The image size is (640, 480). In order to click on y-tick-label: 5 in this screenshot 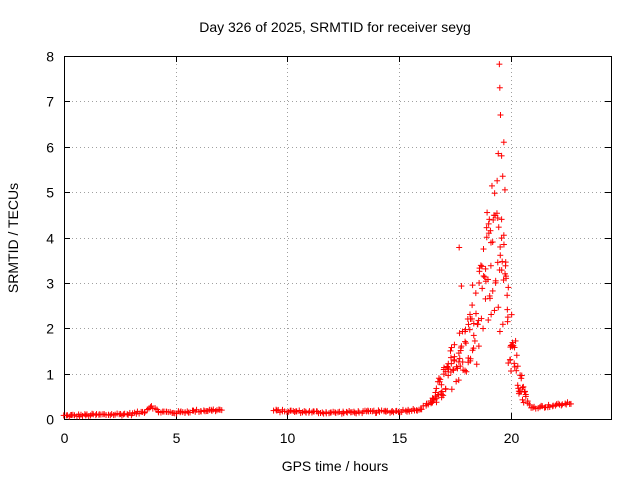, I will do `click(50, 193)`.